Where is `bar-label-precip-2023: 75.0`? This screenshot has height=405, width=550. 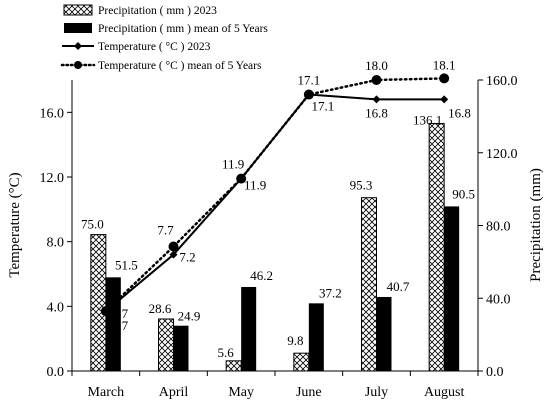 bar-label-precip-2023: 75.0 is located at coordinates (92, 224).